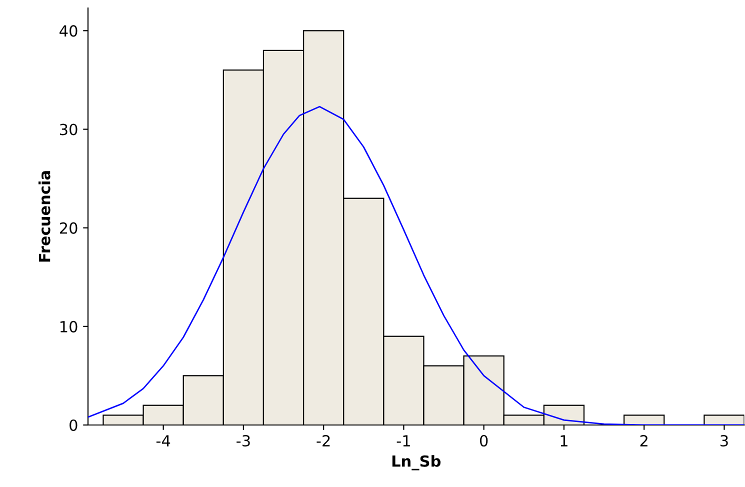 Image resolution: width=745 pixels, height=487 pixels. I want to click on x-tick-label: 0, so click(484, 440).